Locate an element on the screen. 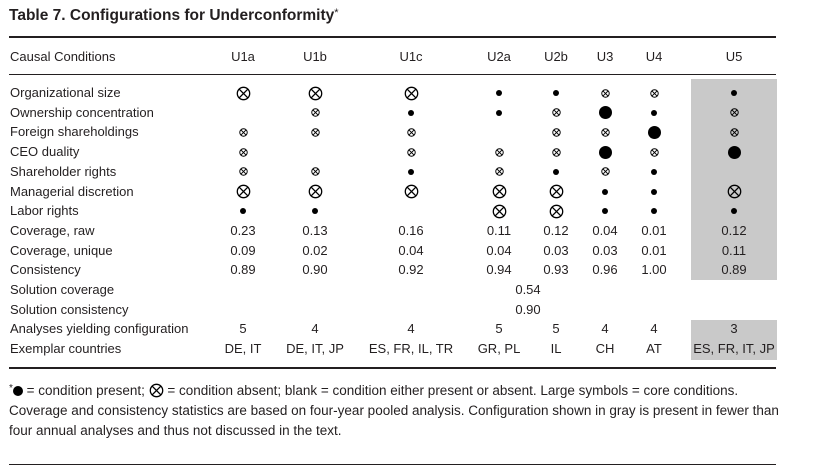 Image resolution: width=821 pixels, height=474 pixels. stat-value: 0.11 is located at coordinates (499, 230).